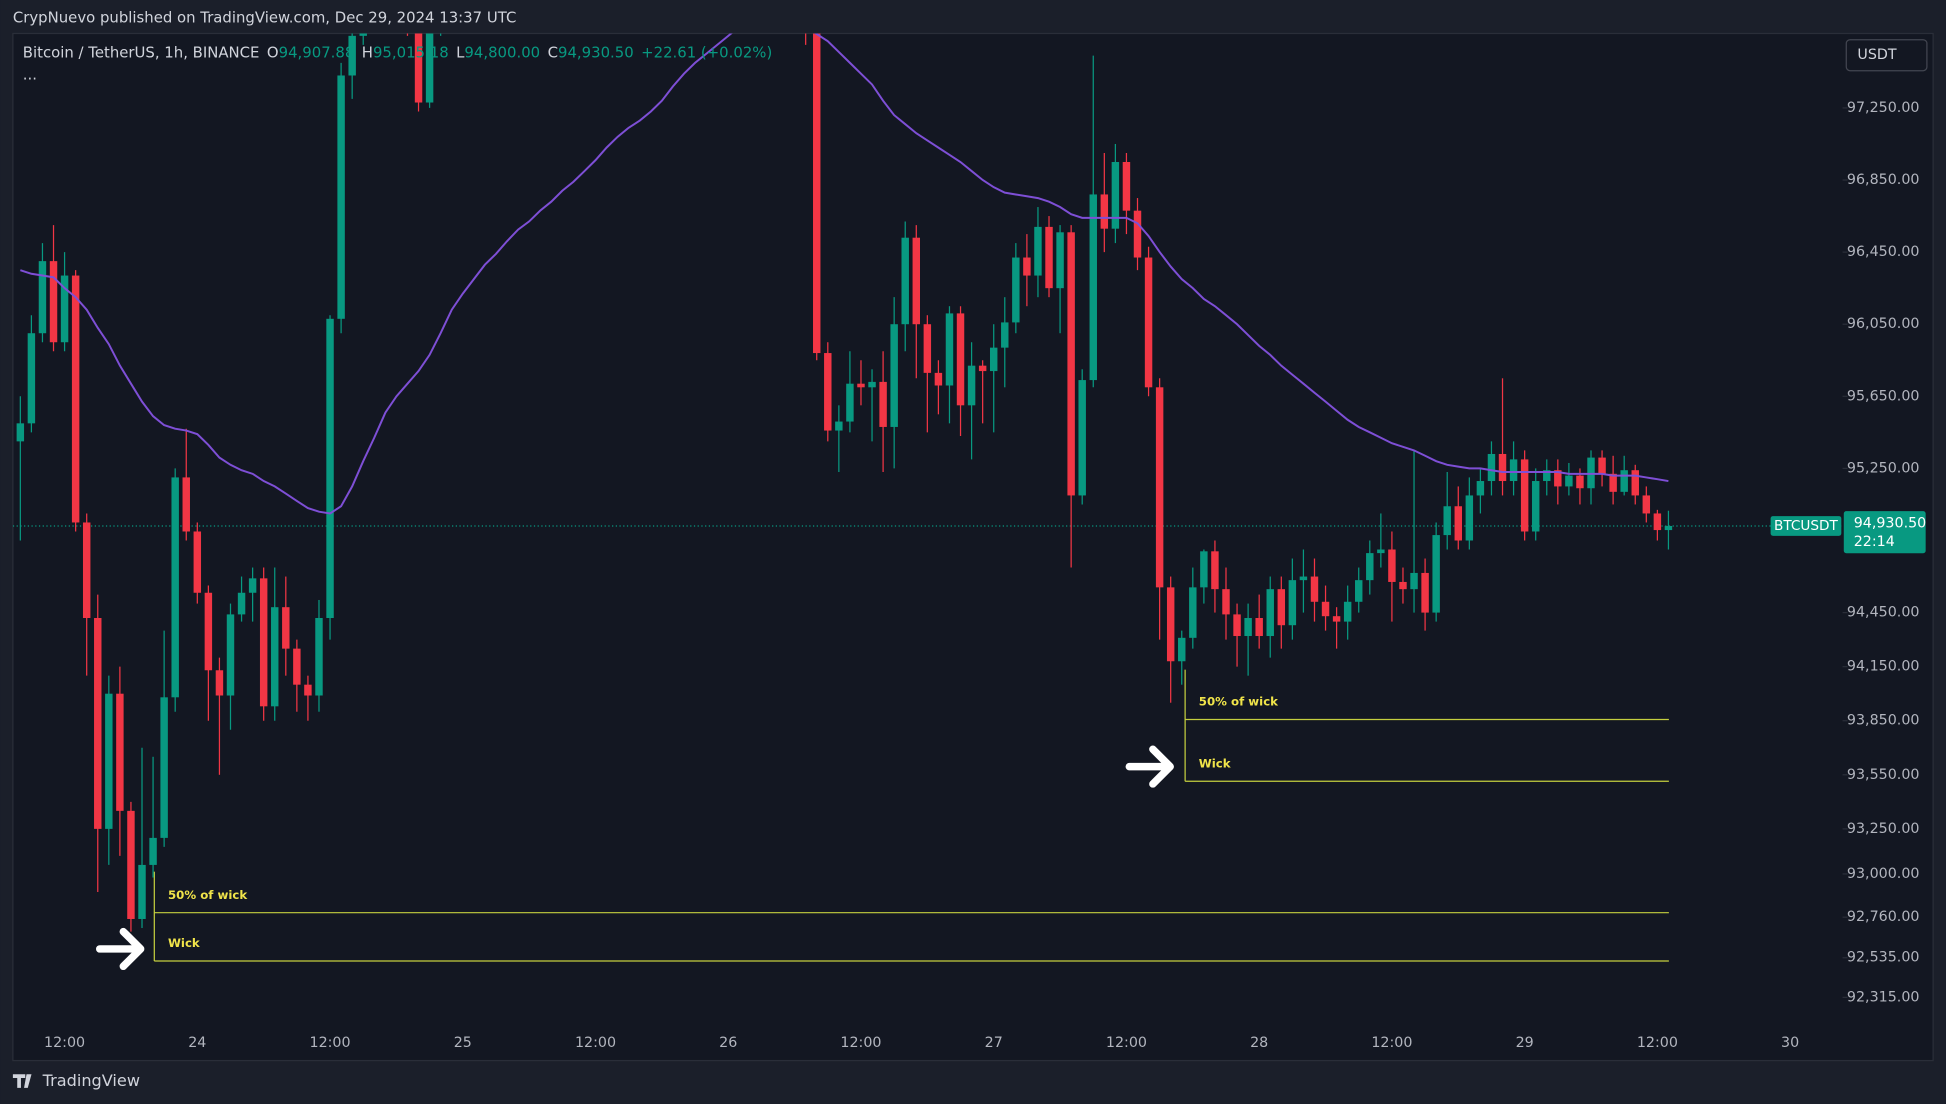 The height and width of the screenshot is (1104, 1946). What do you see at coordinates (1883, 108) in the screenshot?
I see `y-tick-label: 97,250.00` at bounding box center [1883, 108].